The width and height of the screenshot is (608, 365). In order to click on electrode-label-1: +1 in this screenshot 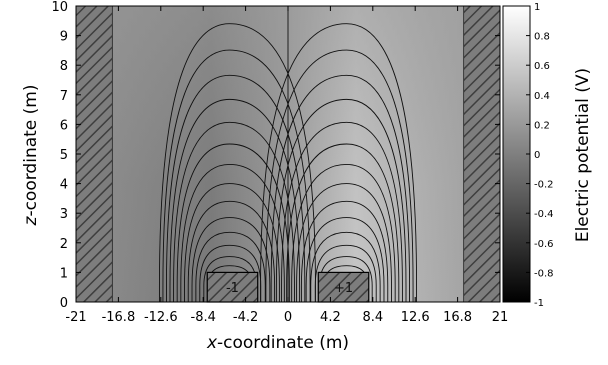, I will do `click(343, 288)`.